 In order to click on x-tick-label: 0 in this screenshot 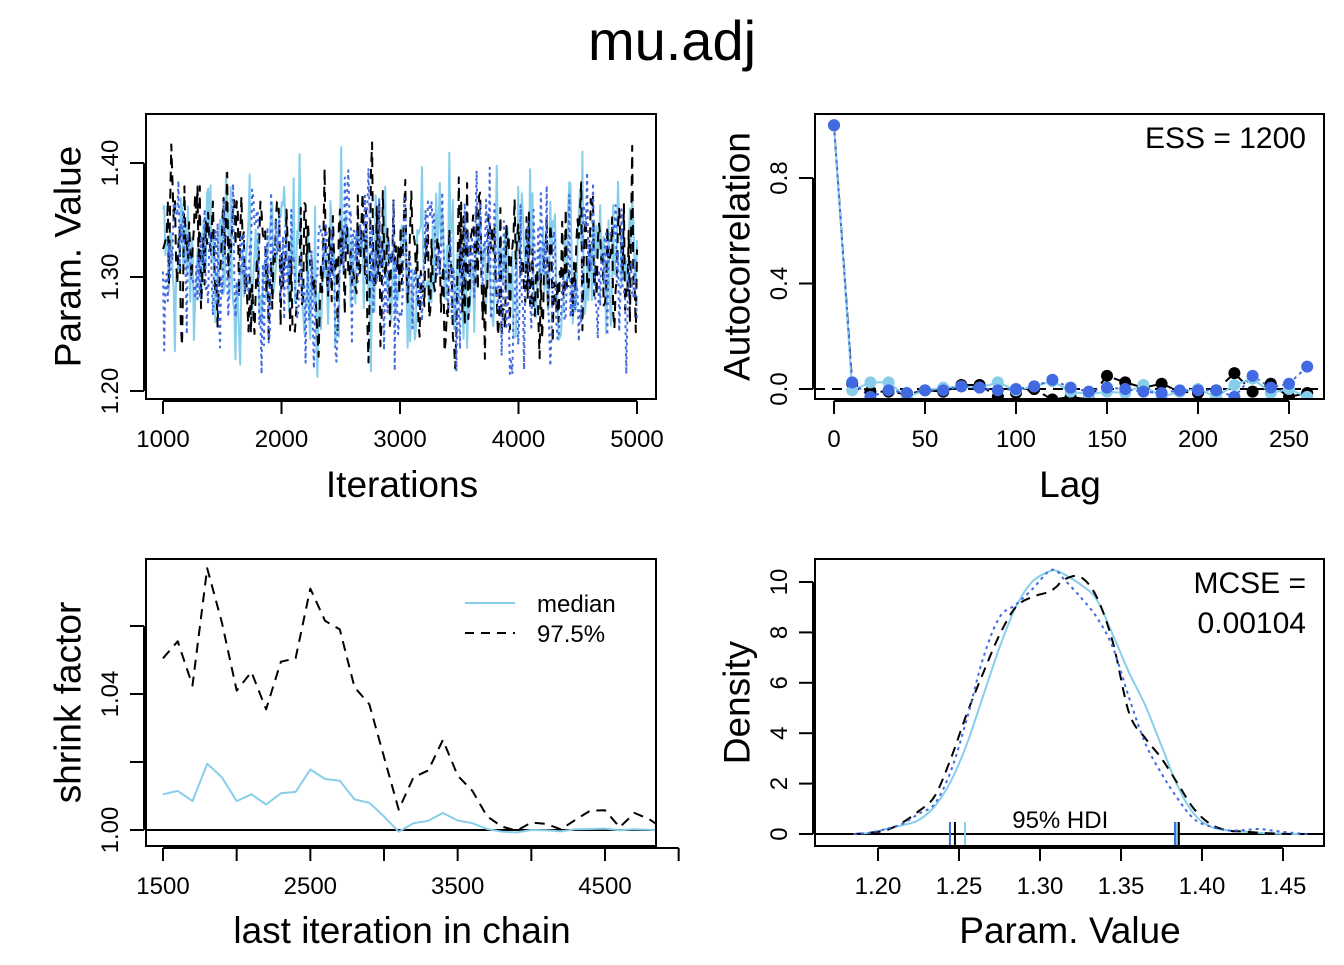, I will do `click(833, 439)`.